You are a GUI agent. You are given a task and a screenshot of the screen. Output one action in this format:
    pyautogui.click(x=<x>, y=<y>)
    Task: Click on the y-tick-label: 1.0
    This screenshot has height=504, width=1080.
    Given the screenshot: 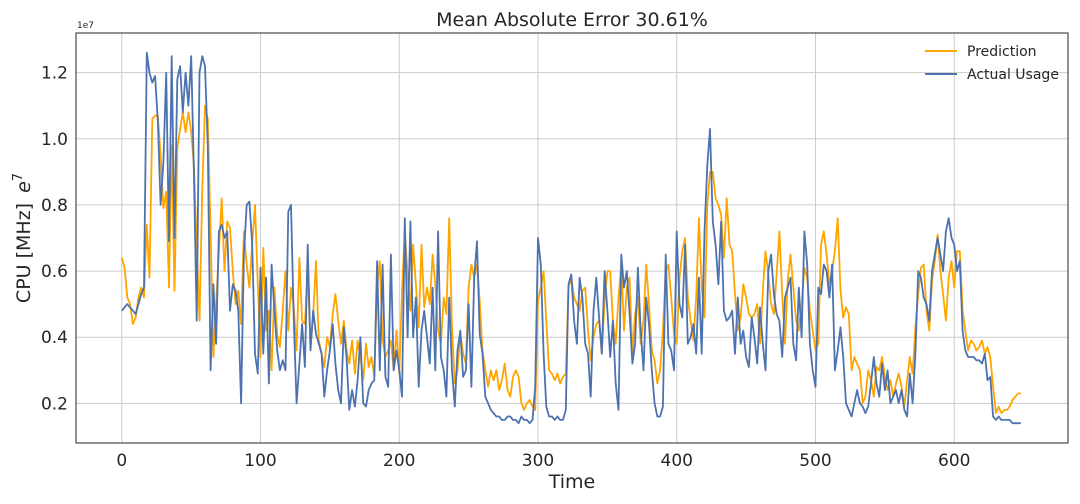 What is the action you would take?
    pyautogui.click(x=54, y=140)
    